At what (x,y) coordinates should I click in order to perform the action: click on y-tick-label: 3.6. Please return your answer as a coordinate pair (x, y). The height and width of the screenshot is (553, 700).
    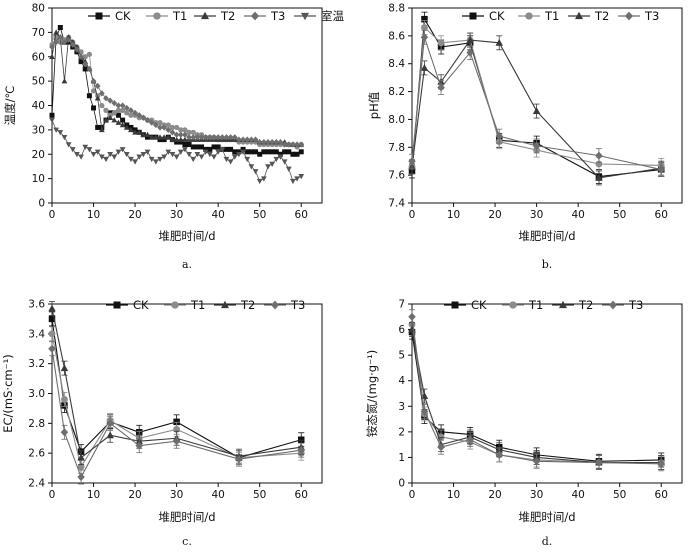
    Looking at the image, I should click on (36, 305).